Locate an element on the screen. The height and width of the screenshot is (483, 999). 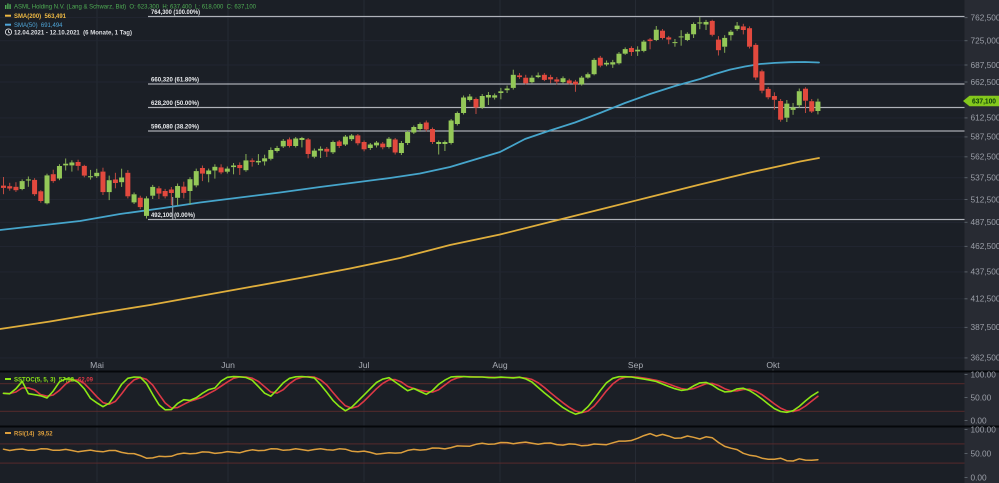
svg-text: 462,500 is located at coordinates (985, 246).